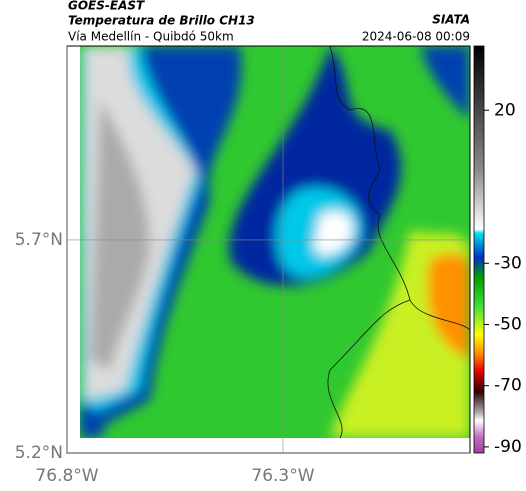  I want to click on x-tick-label: 76.3°W, so click(282, 476).